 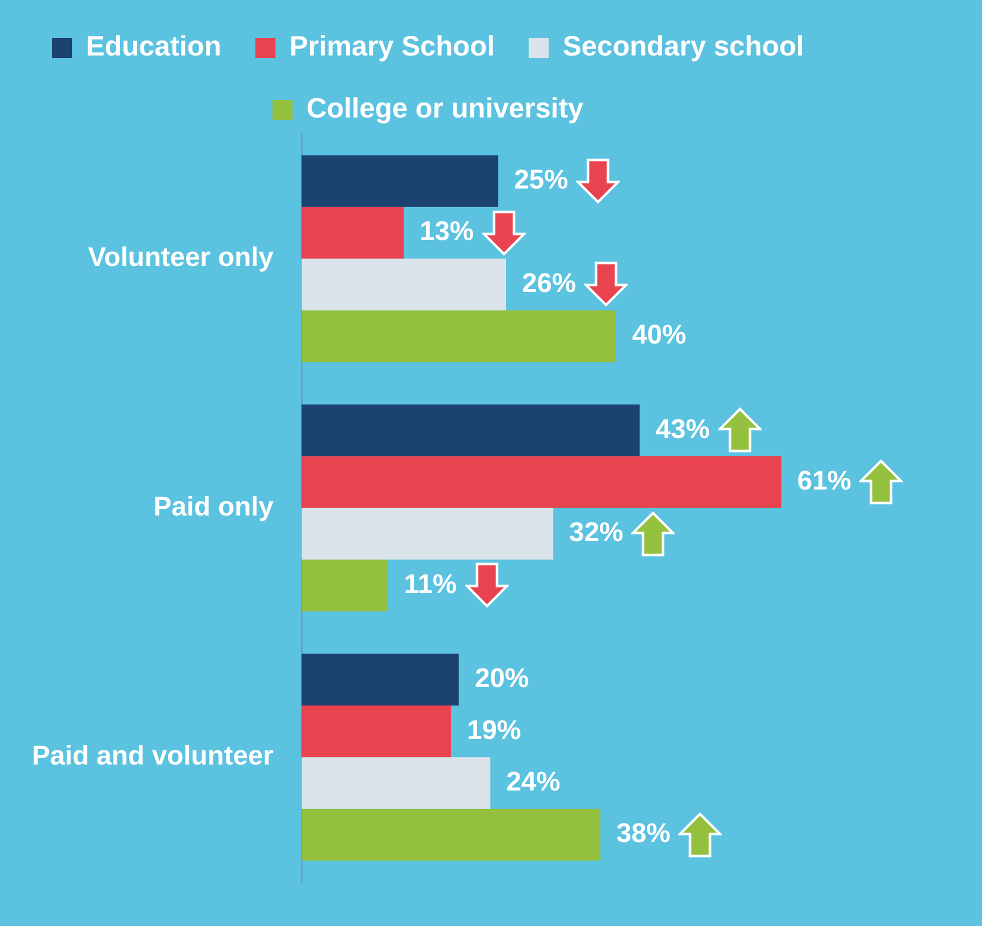 I want to click on data-label: 32%, so click(x=596, y=532).